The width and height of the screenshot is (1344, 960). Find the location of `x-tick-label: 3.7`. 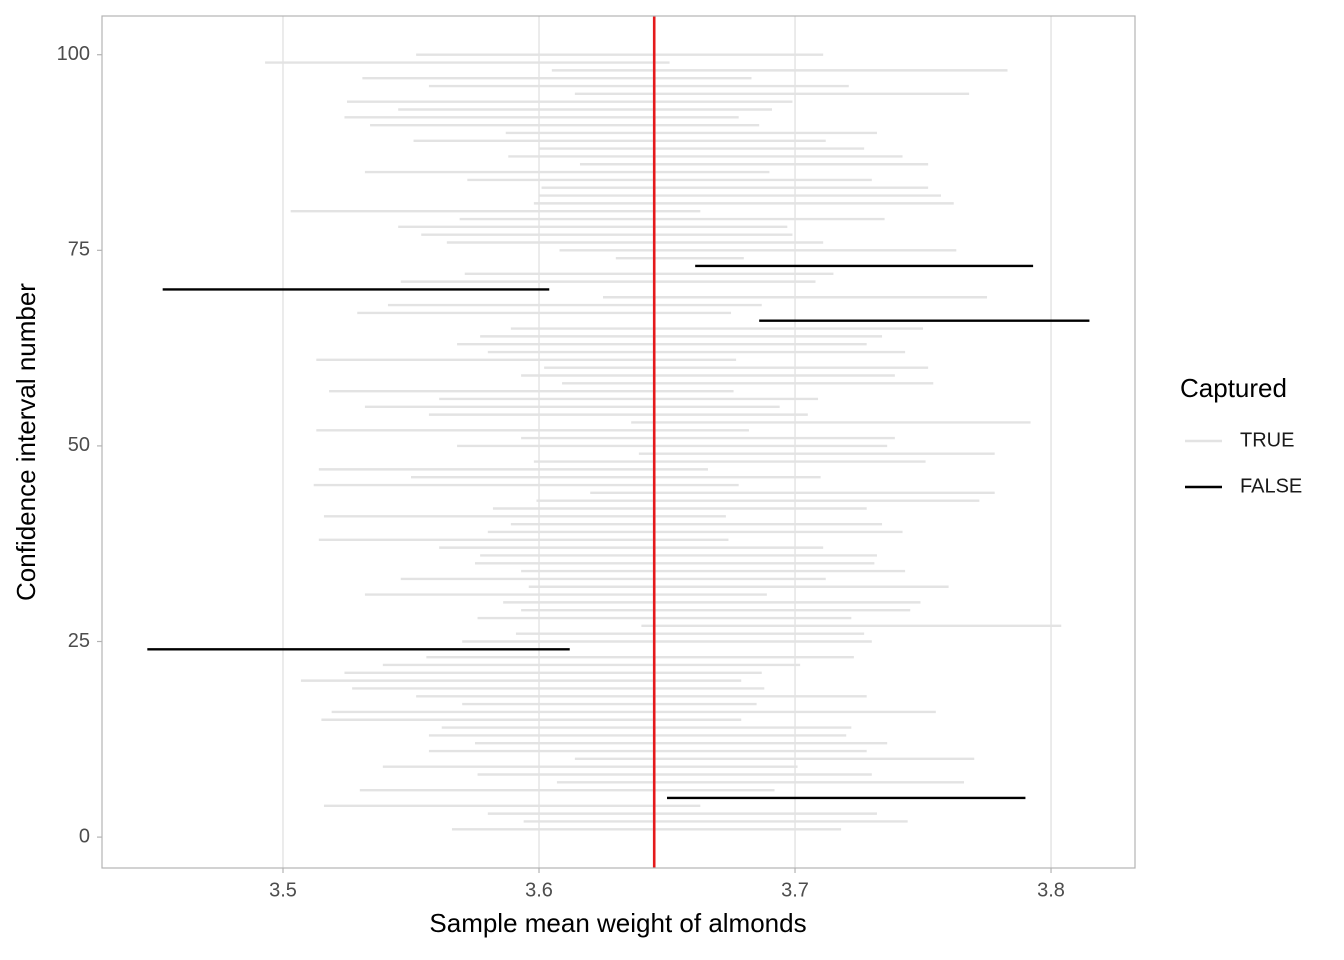

x-tick-label: 3.7 is located at coordinates (795, 890).